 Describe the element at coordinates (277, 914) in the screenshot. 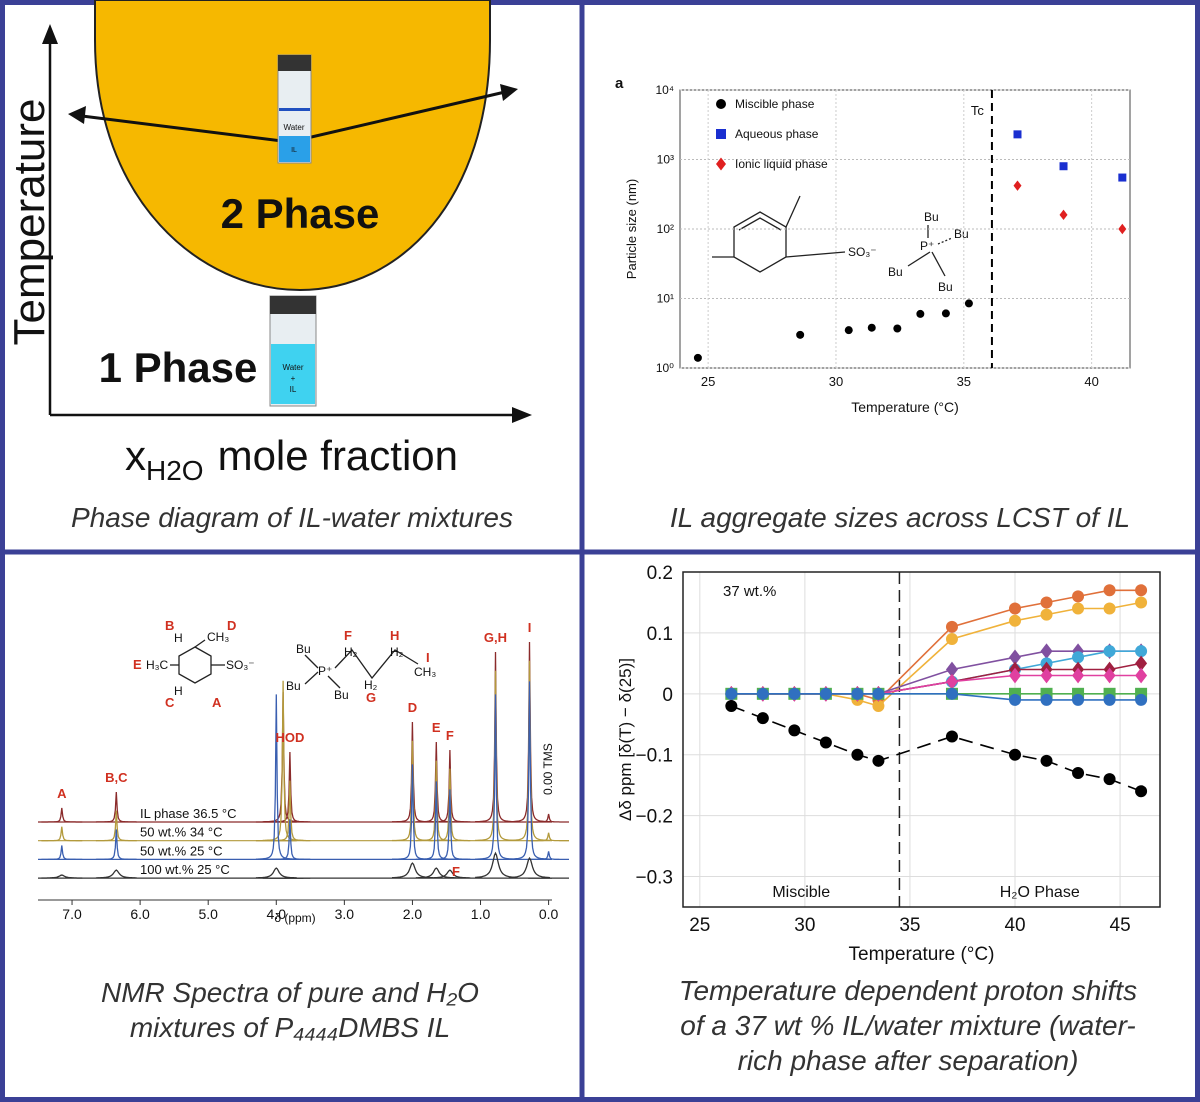

I see `x-tick-label: 4.0` at that location.